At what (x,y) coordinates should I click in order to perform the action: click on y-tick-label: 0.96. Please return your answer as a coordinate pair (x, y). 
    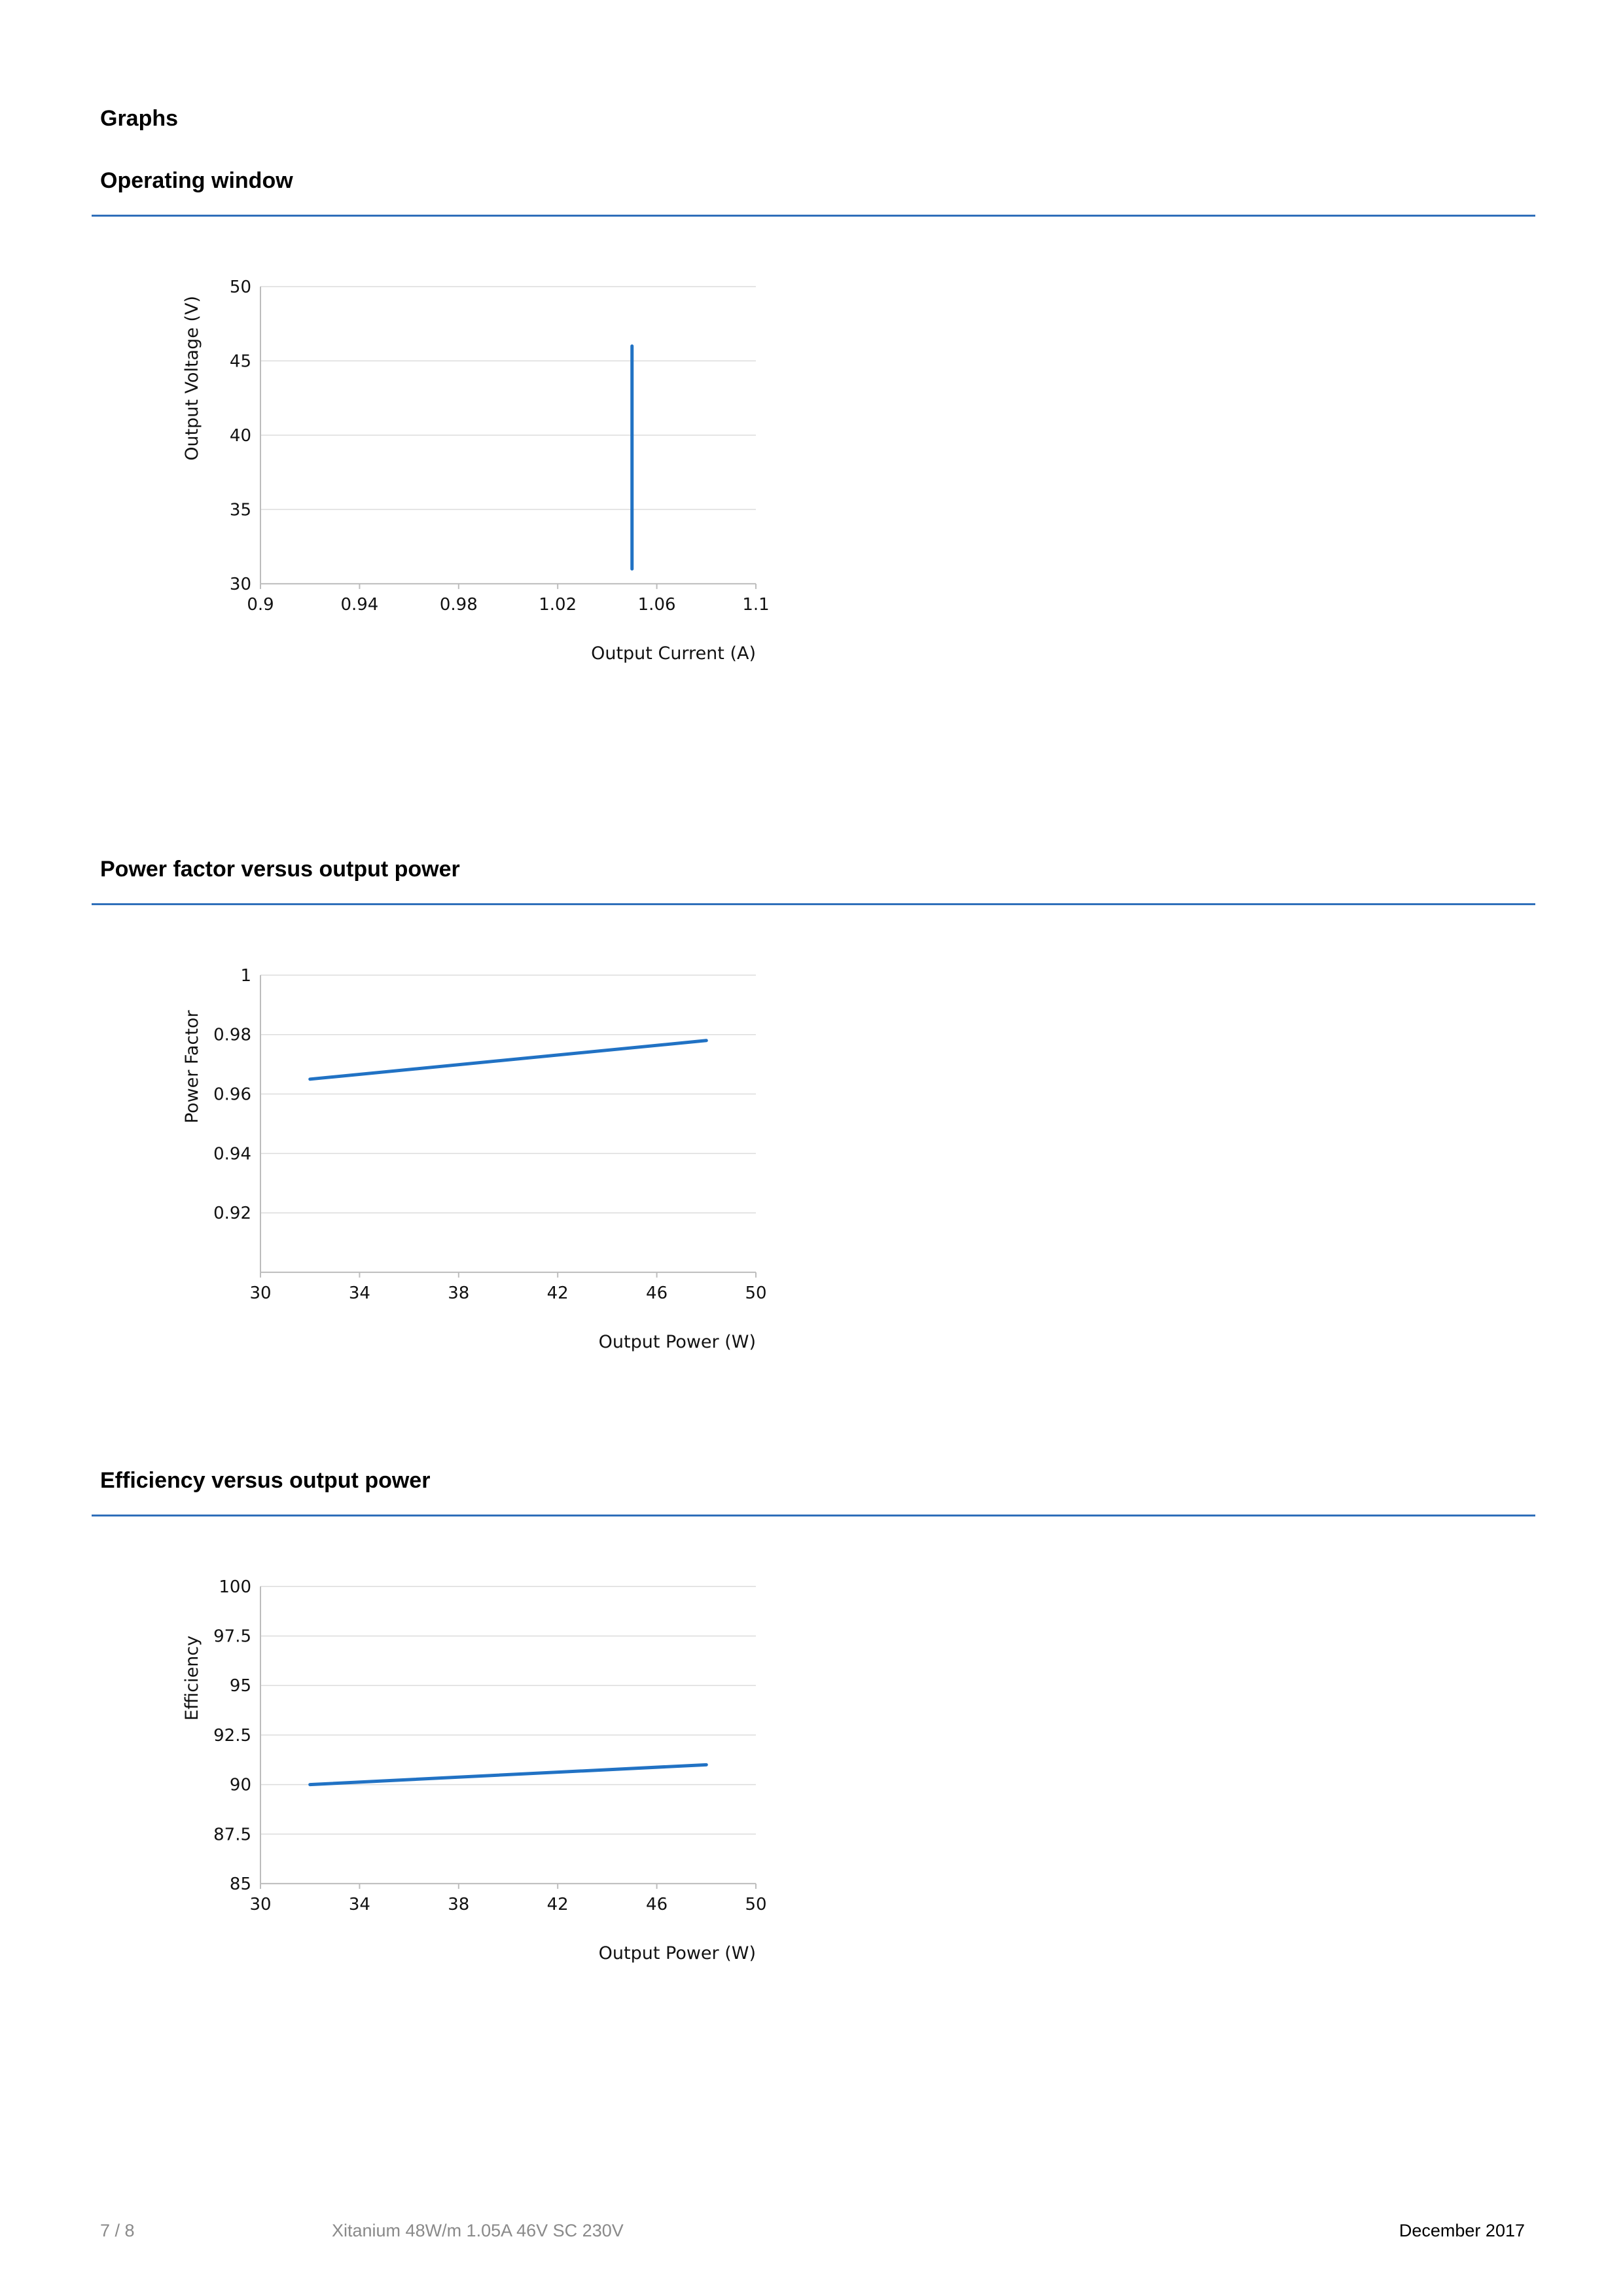
    Looking at the image, I should click on (232, 1095).